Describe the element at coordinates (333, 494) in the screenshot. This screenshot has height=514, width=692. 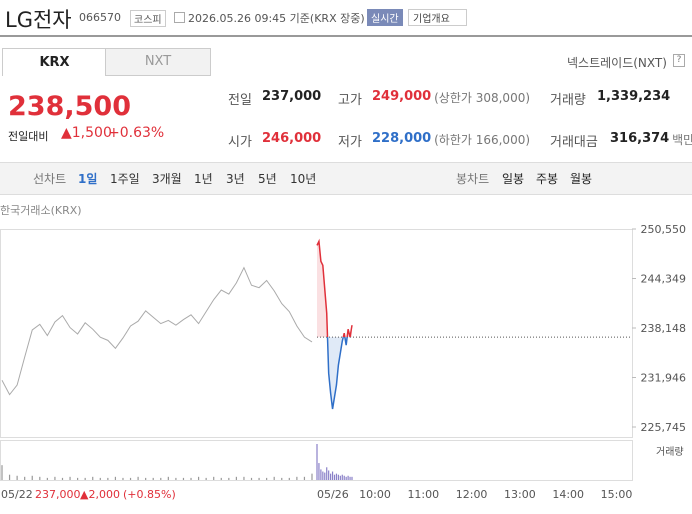
I see `x-label: 05/26` at that location.